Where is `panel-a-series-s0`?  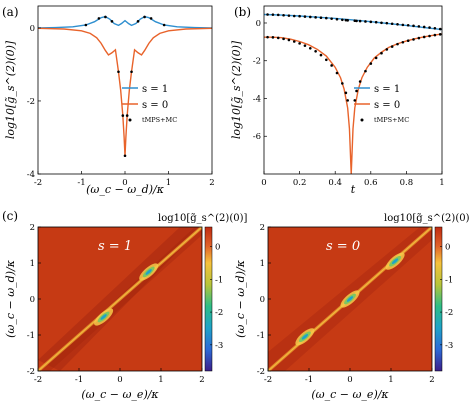
panel-a-series-s0 is located at coordinates (125, 91).